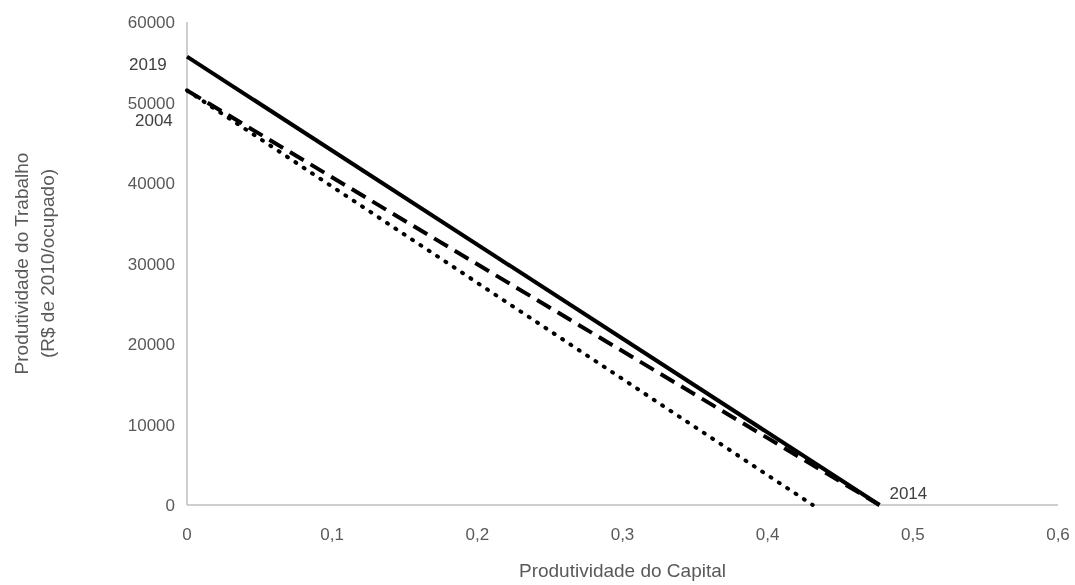  What do you see at coordinates (187, 534) in the screenshot?
I see `x-tick-label: 0` at bounding box center [187, 534].